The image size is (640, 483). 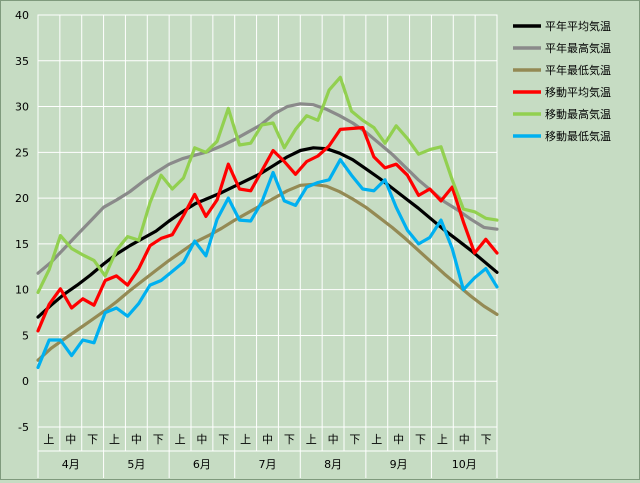 I want to click on y-tick-label: 40, so click(x=22, y=15).